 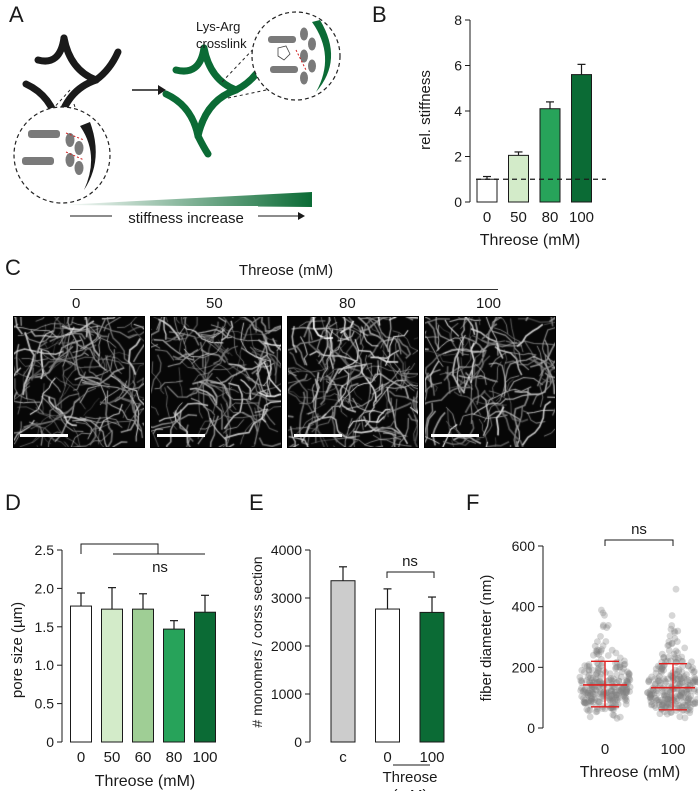 I want to click on x-axis-label: Threose (mM), so click(x=630, y=772).